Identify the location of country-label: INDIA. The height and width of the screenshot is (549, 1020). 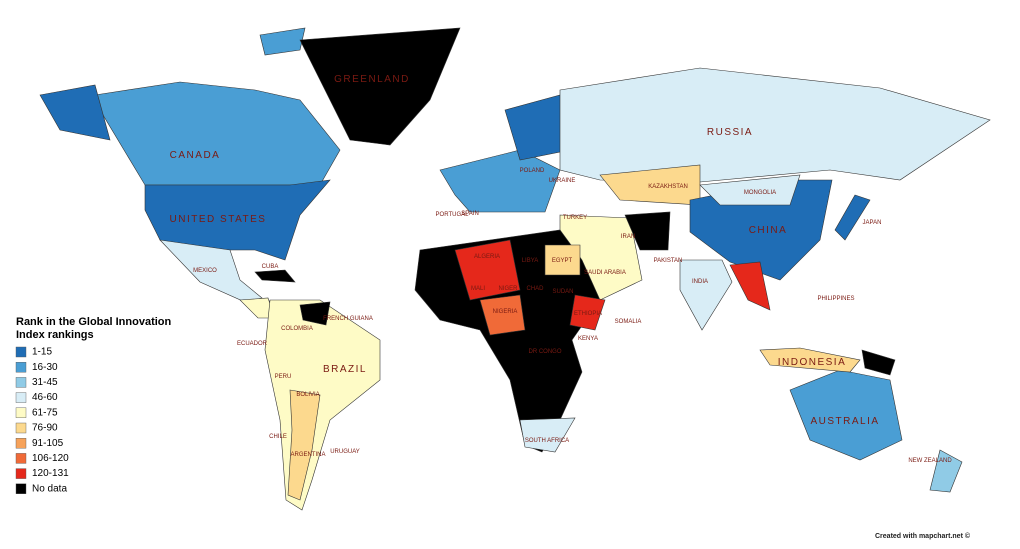
(700, 282).